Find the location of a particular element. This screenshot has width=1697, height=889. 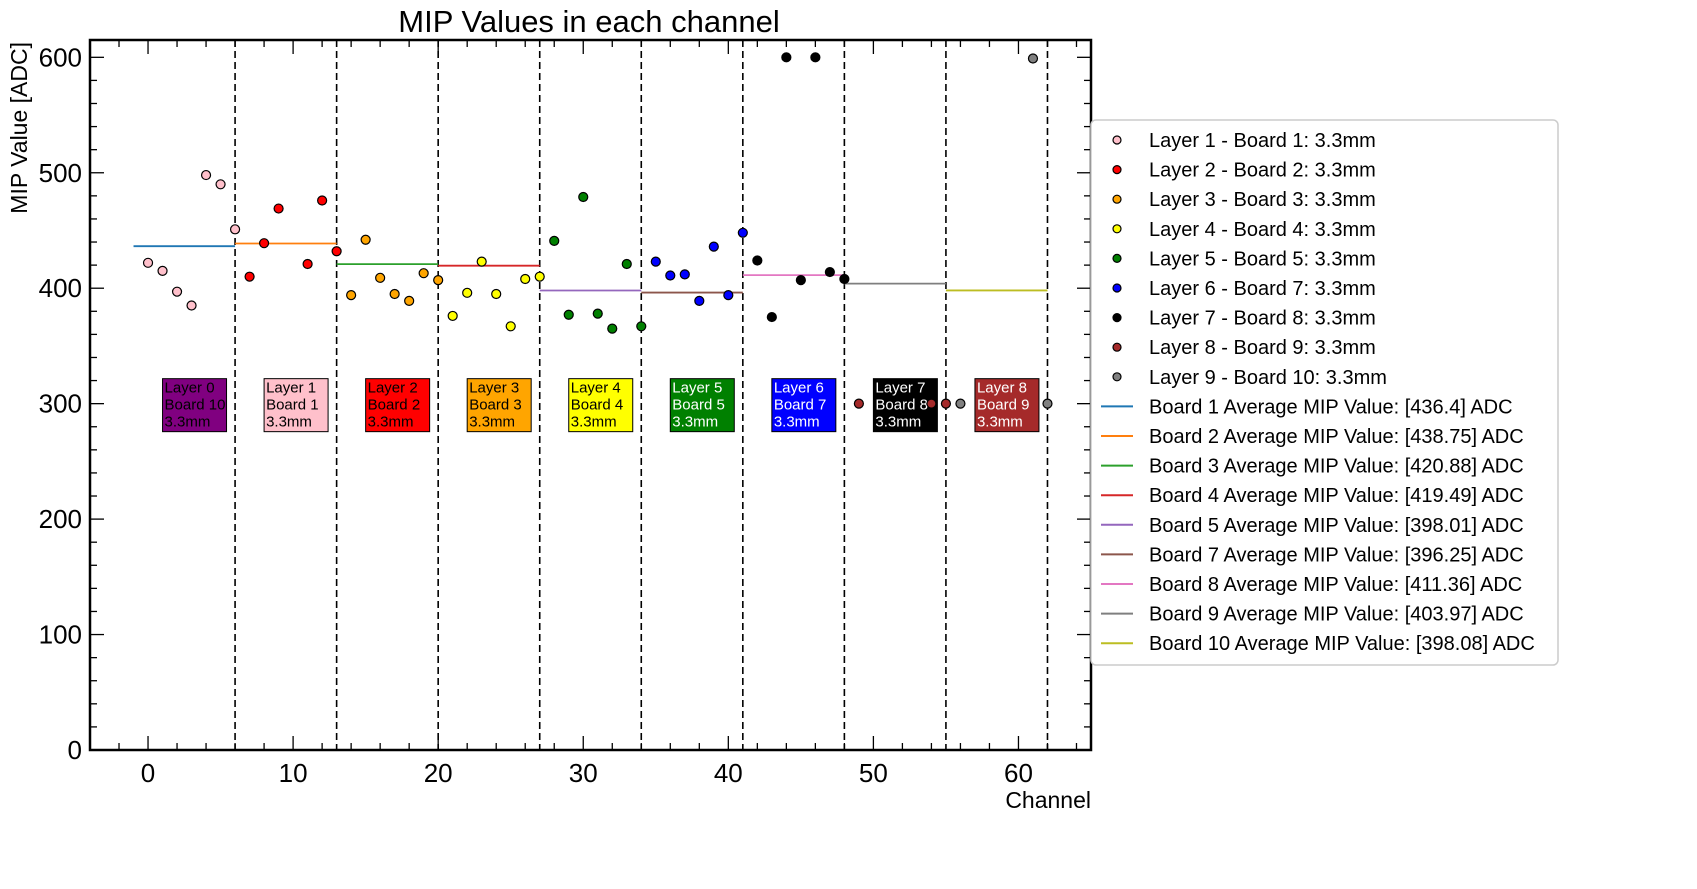

annotation-text: Board 9 is located at coordinates (1003, 405).